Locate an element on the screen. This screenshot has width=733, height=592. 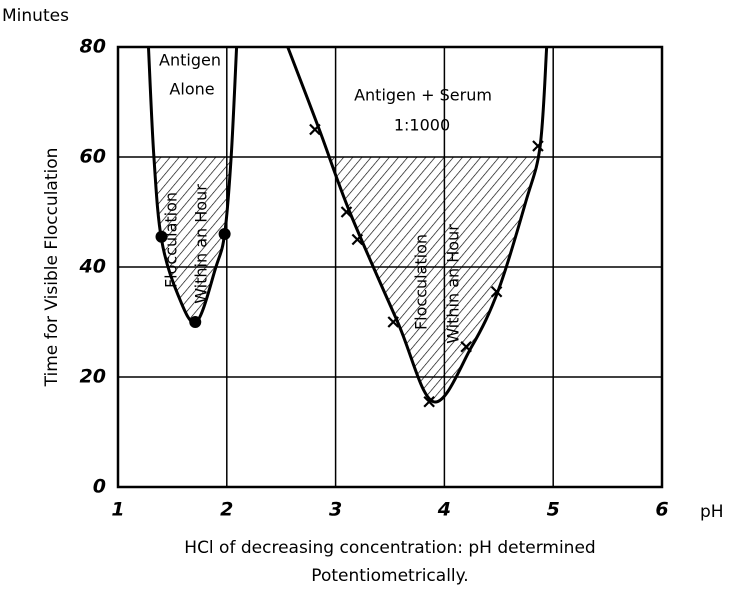
x-tick-label: 4 is located at coordinates (444, 510).